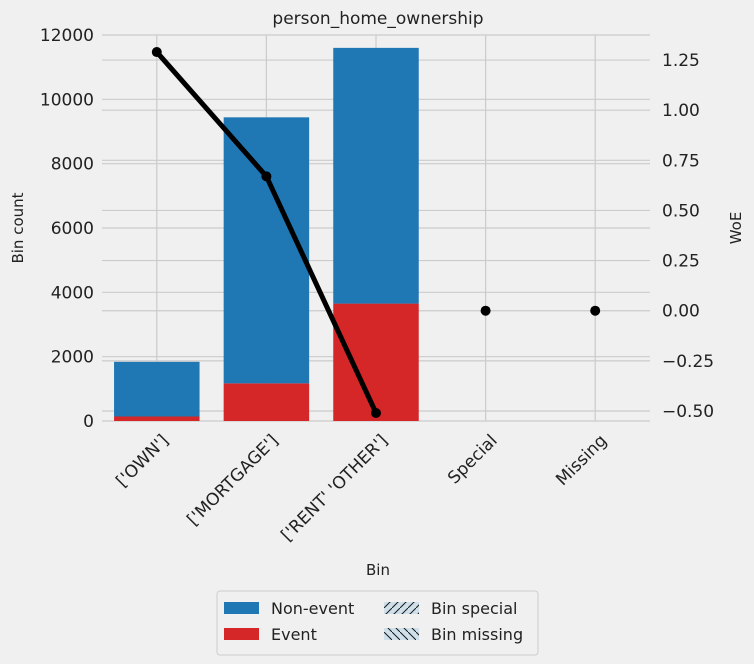 The height and width of the screenshot is (664, 754). What do you see at coordinates (688, 362) in the screenshot?
I see `y2-tick-label: −0.25` at bounding box center [688, 362].